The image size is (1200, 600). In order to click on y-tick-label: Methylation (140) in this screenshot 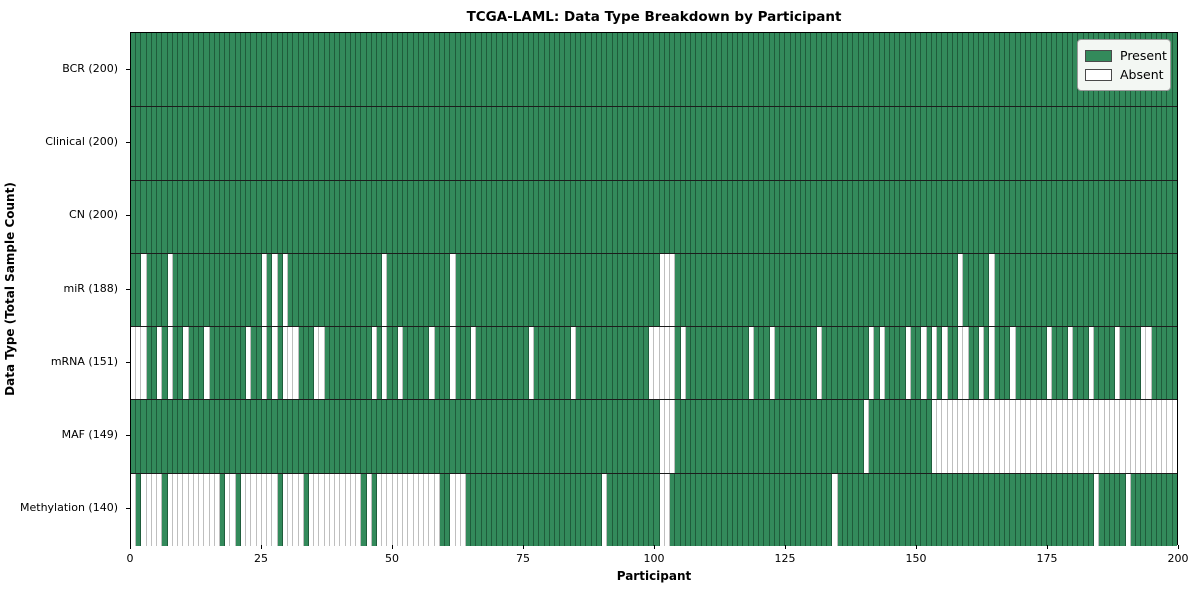, I will do `click(69, 508)`.